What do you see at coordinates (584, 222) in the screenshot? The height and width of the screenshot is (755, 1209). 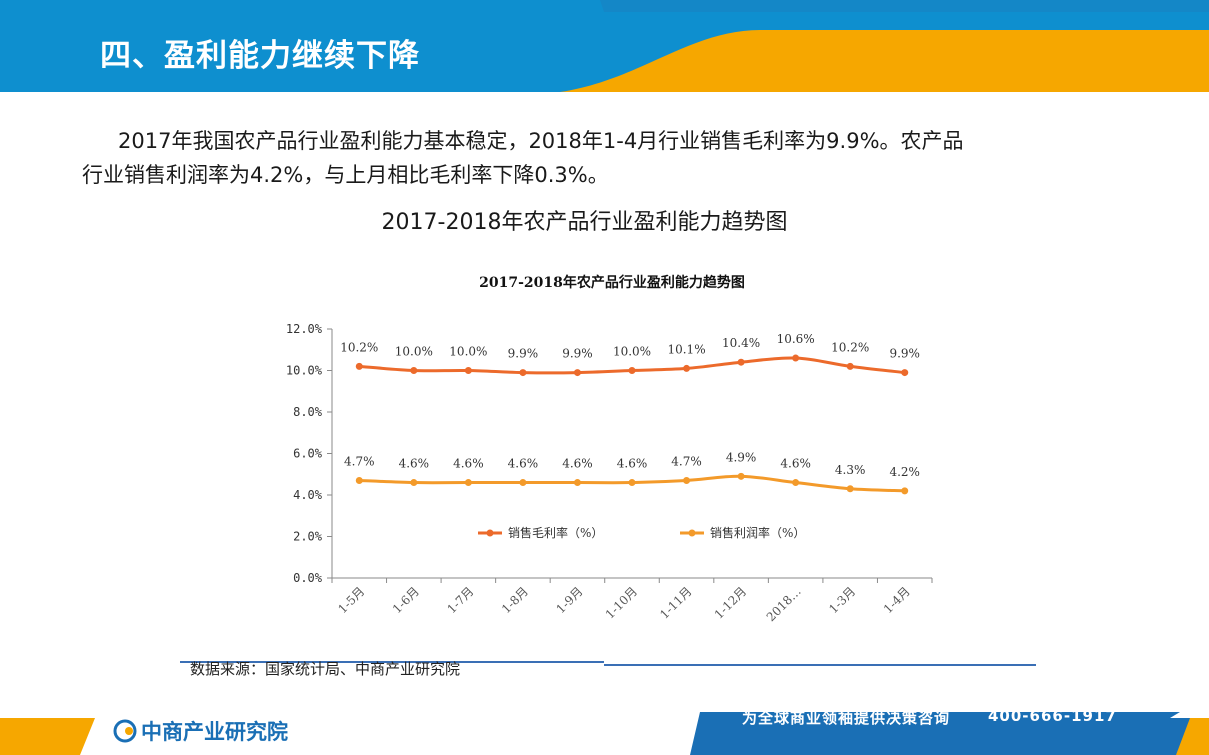 I see `chart-subtitle: 2017-2018年农产品行业盈利能力趋势图` at bounding box center [584, 222].